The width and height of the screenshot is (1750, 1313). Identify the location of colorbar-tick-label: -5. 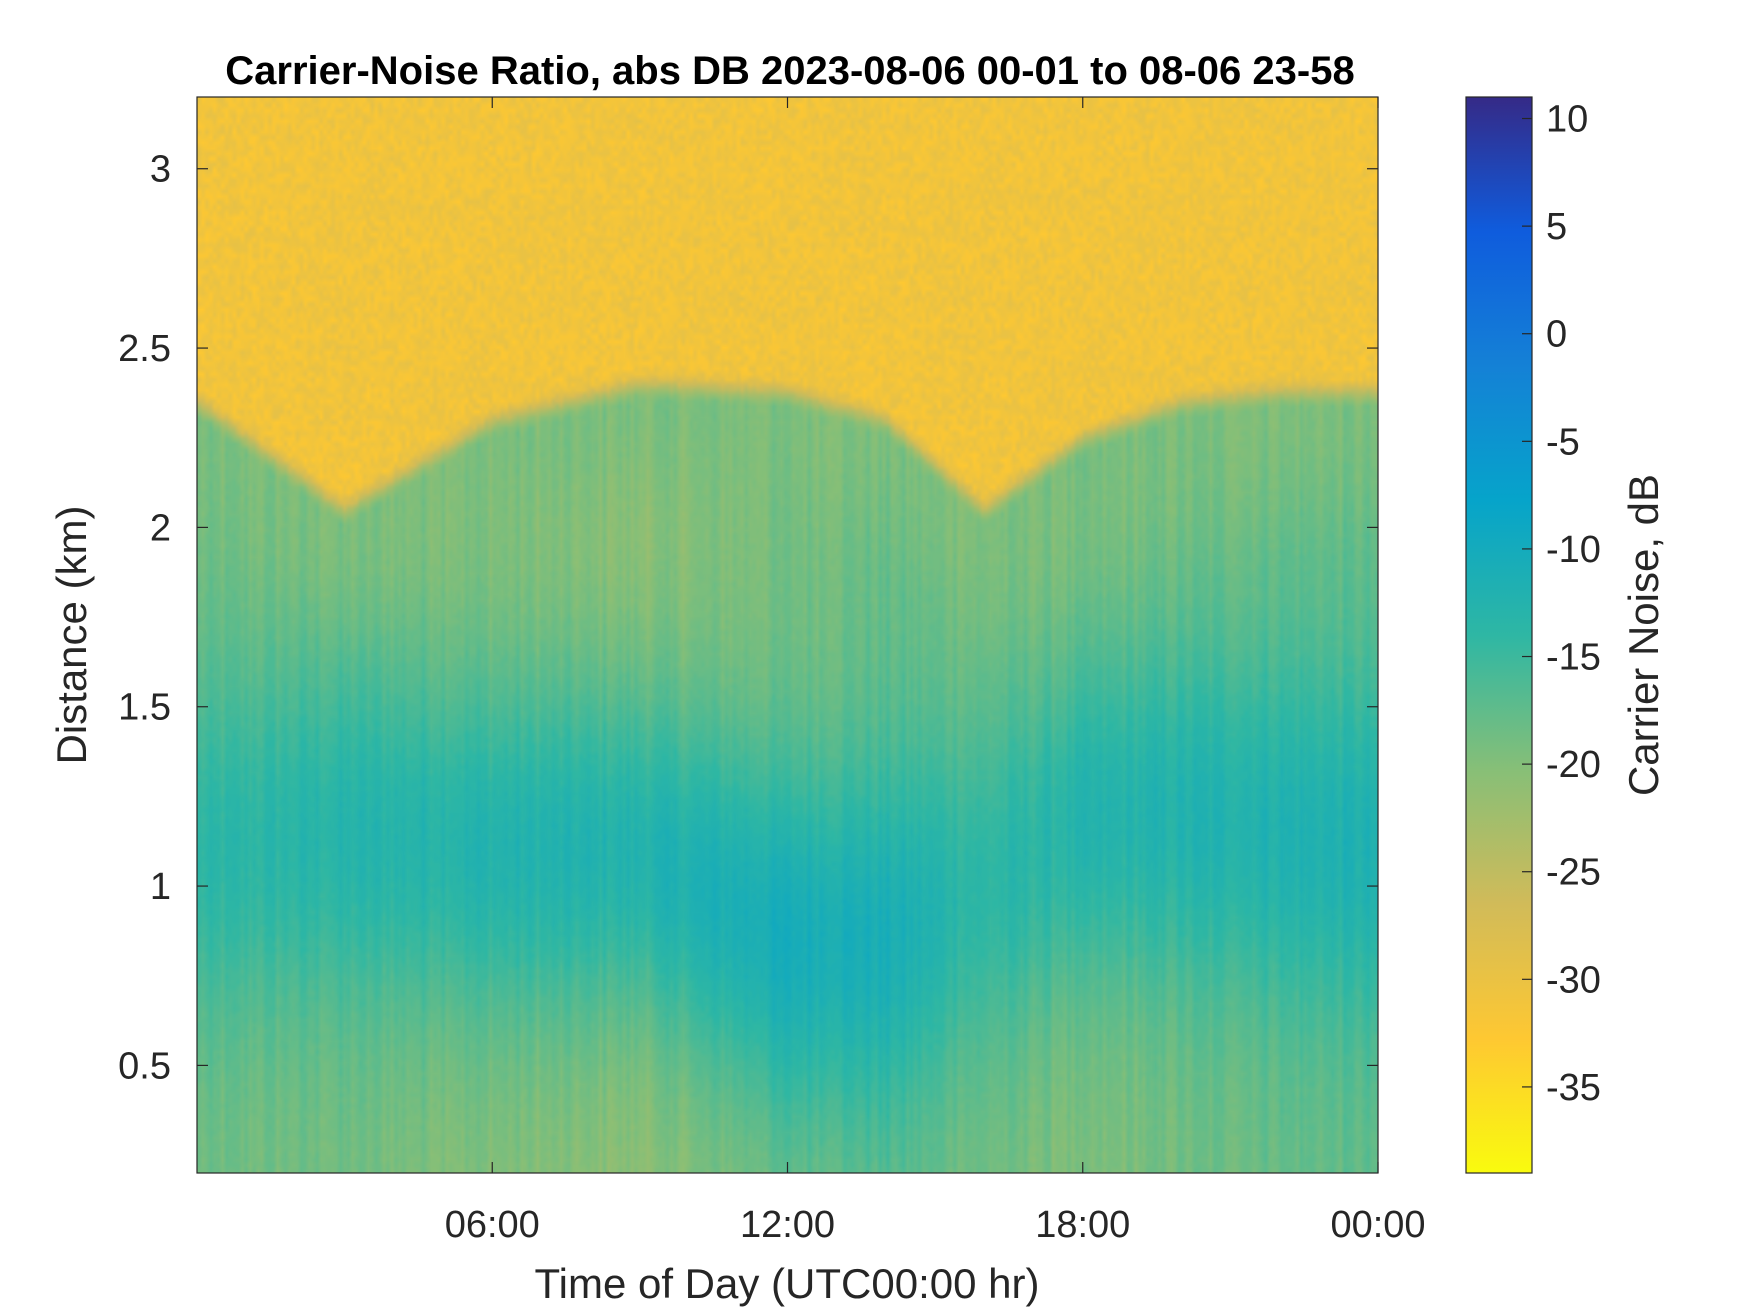
(1563, 442).